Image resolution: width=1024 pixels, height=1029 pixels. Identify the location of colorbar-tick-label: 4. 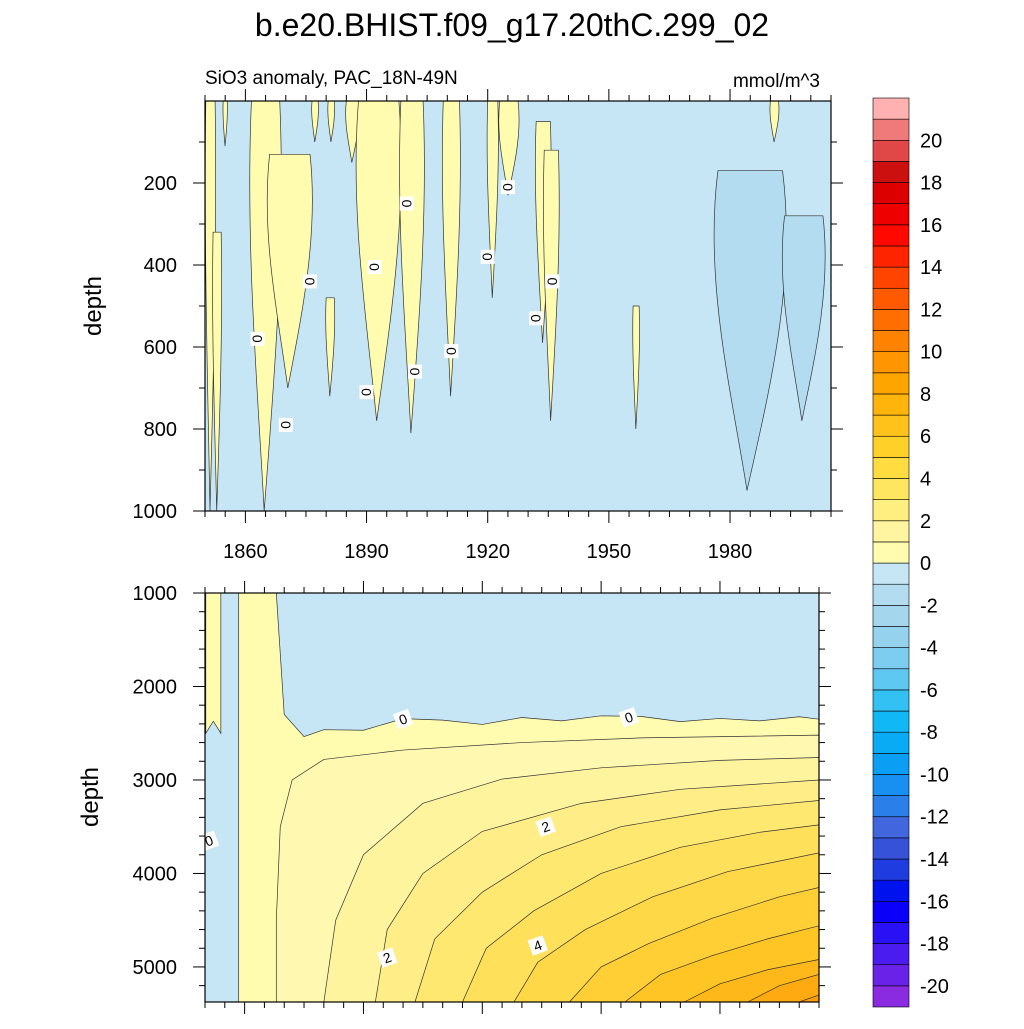
(925, 480).